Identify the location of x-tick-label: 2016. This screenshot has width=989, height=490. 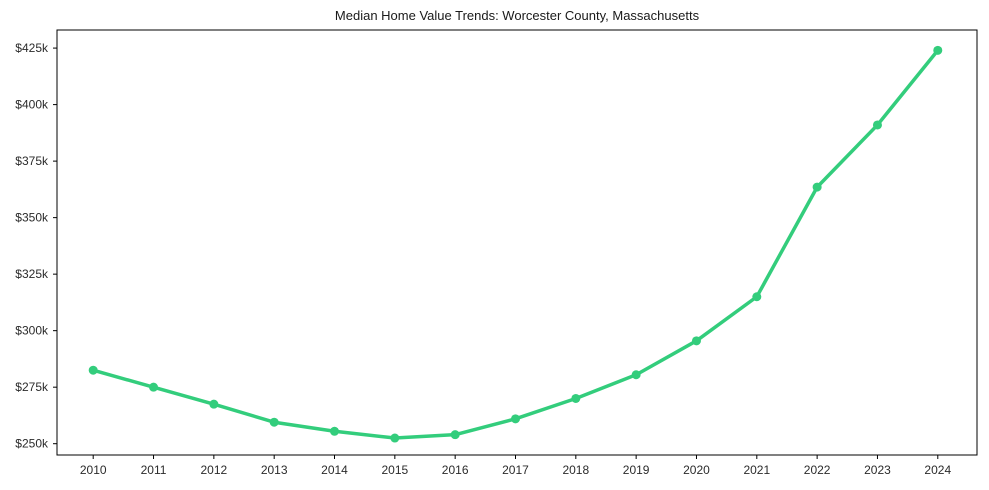
(455, 470).